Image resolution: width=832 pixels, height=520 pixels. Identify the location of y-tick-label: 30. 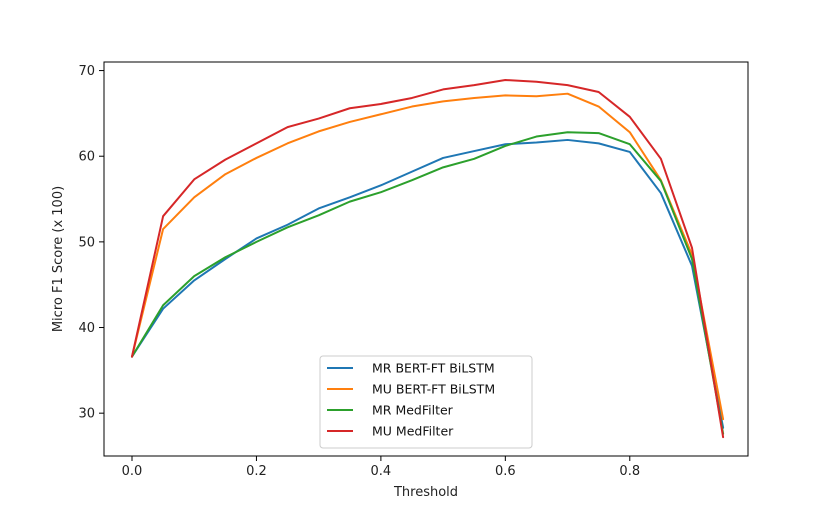
(86, 414).